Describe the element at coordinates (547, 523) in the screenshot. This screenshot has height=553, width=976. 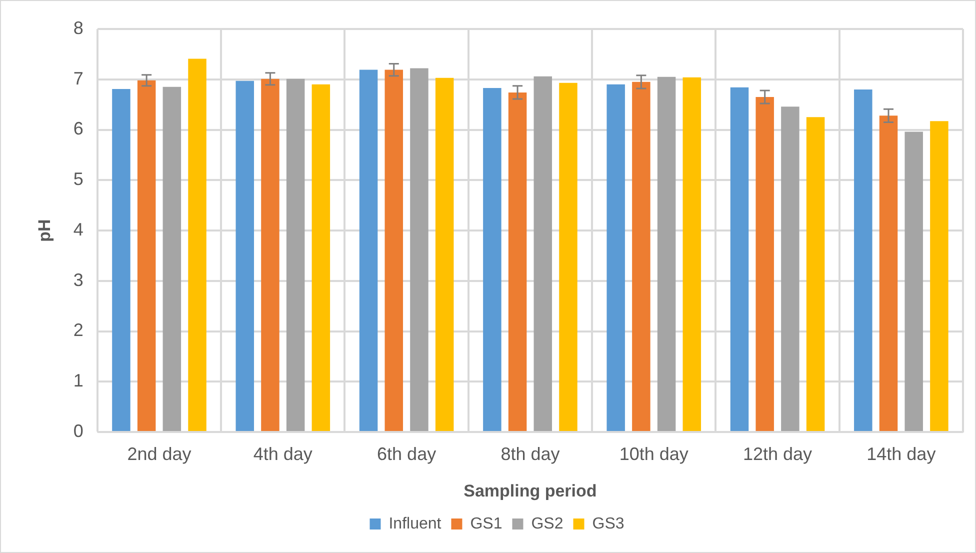
I see `legend-label: GS2` at that location.